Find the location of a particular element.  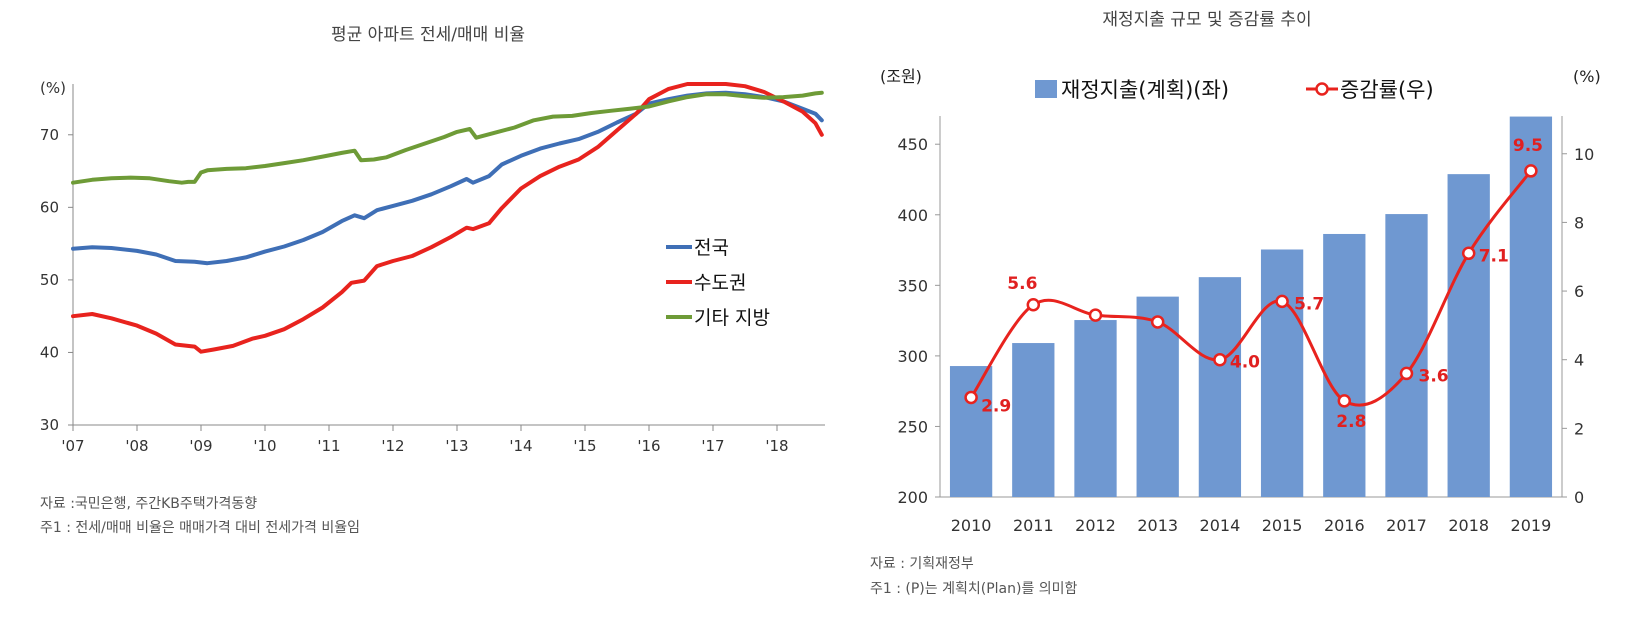

right-legend-bar-swatch is located at coordinates (1046, 89).